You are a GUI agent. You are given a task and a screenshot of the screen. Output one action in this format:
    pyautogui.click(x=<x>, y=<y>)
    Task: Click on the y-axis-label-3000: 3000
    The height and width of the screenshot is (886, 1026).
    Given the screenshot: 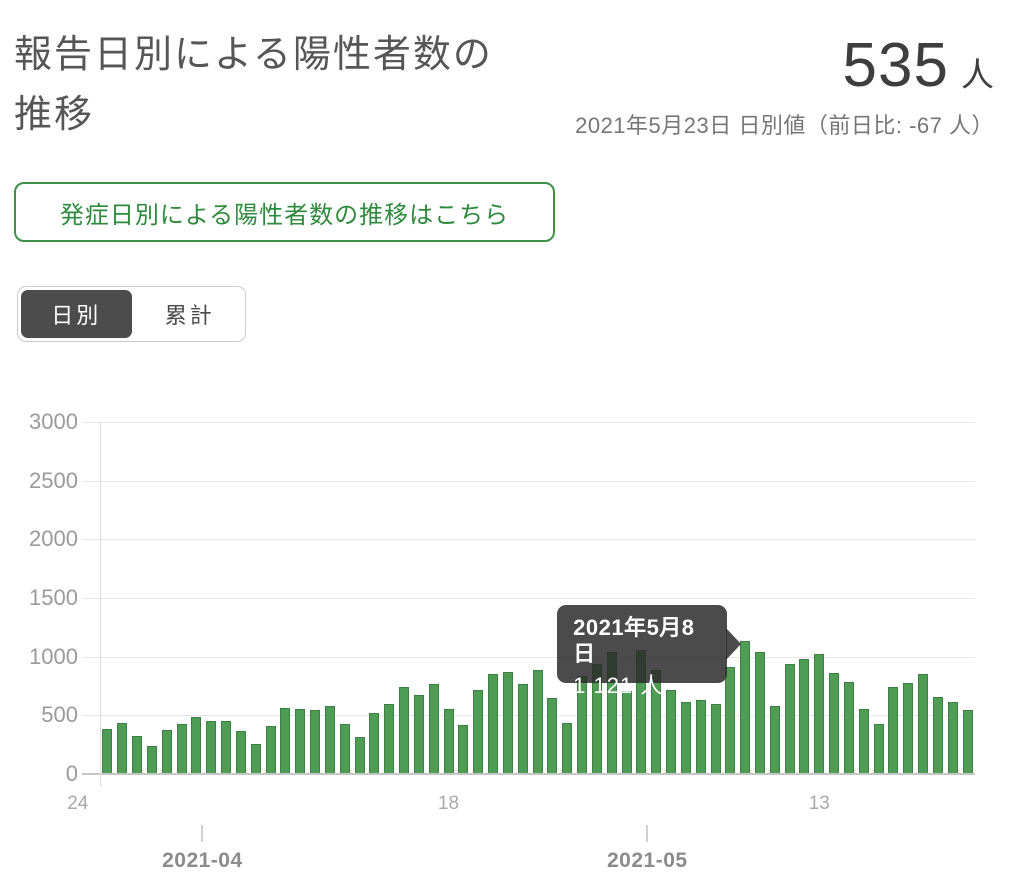 What is the action you would take?
    pyautogui.click(x=53, y=421)
    